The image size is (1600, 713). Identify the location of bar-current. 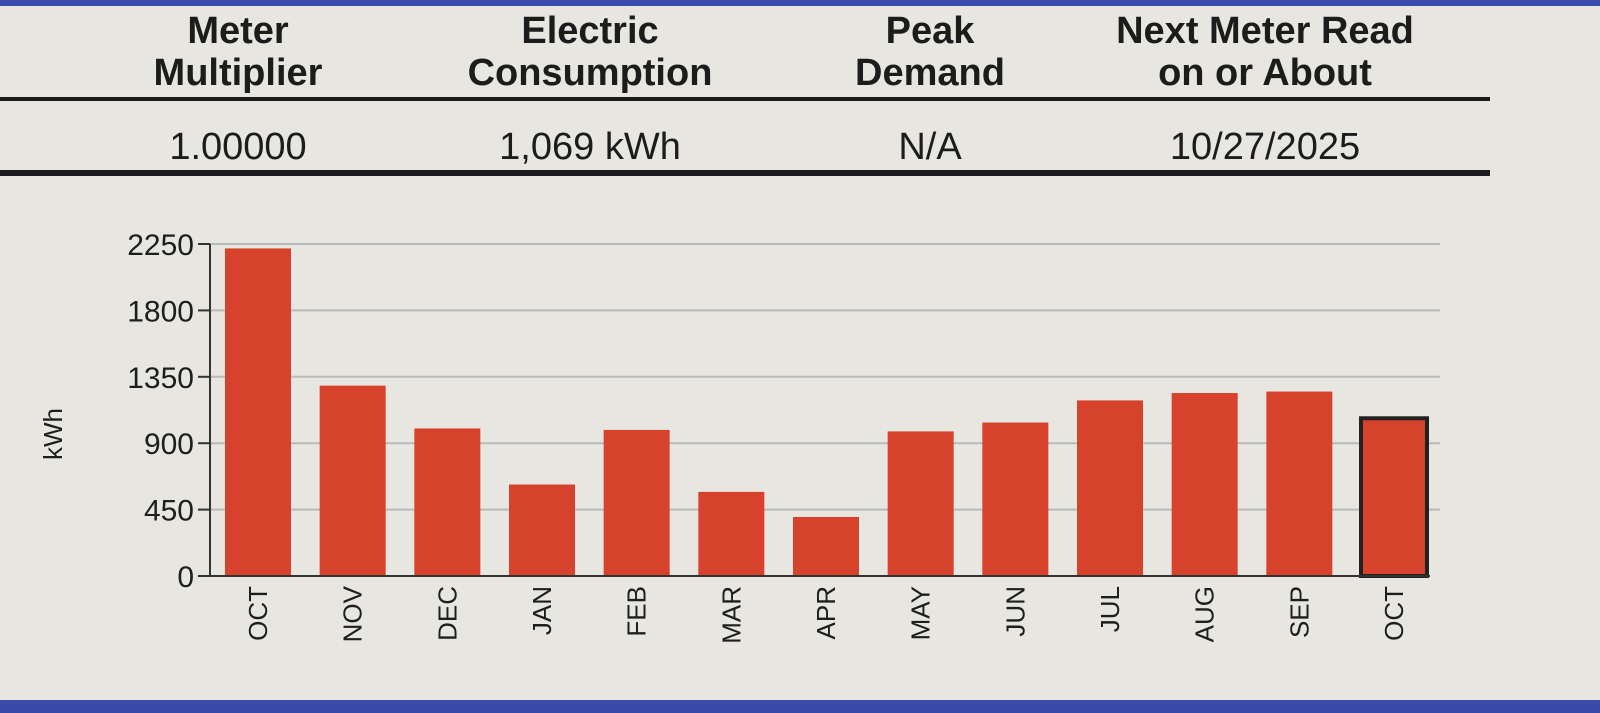
(1394, 497).